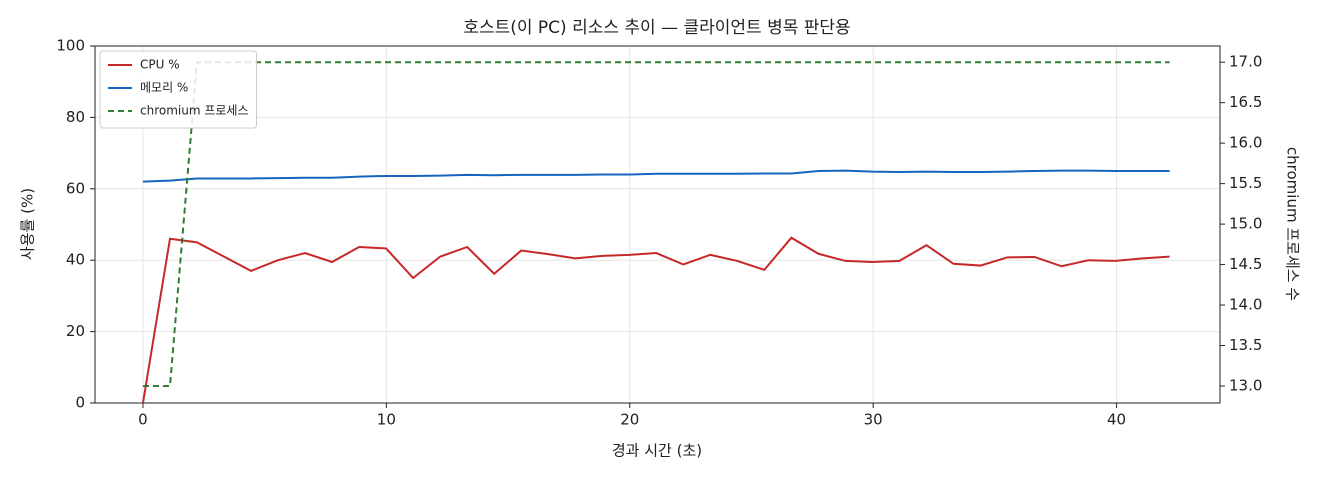 The height and width of the screenshot is (480, 1320). What do you see at coordinates (28, 224) in the screenshot?
I see `y-axis-label: 사용률 (%)` at bounding box center [28, 224].